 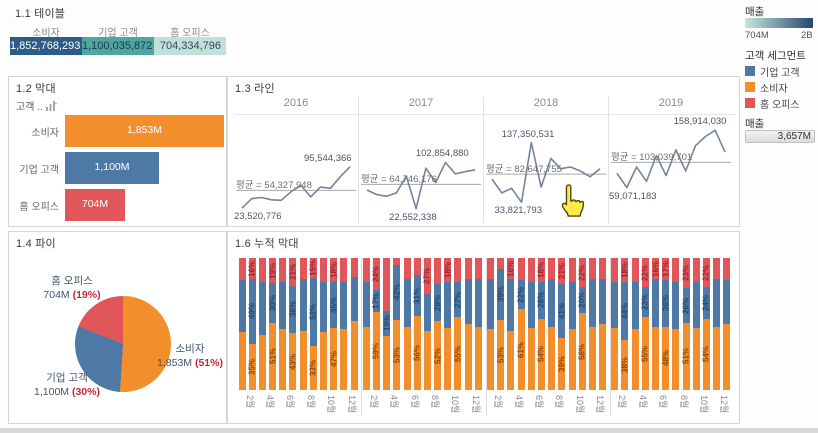 I want to click on stacked-bar-2017-m9: 18%, so click(x=447, y=324).